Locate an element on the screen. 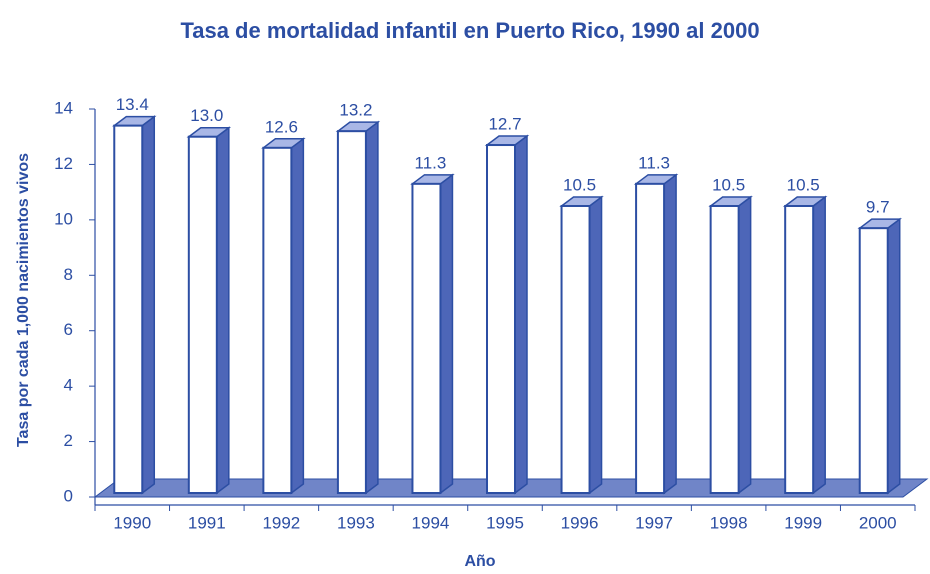 The height and width of the screenshot is (574, 930). x-tick-label: 1999 is located at coordinates (803, 522).